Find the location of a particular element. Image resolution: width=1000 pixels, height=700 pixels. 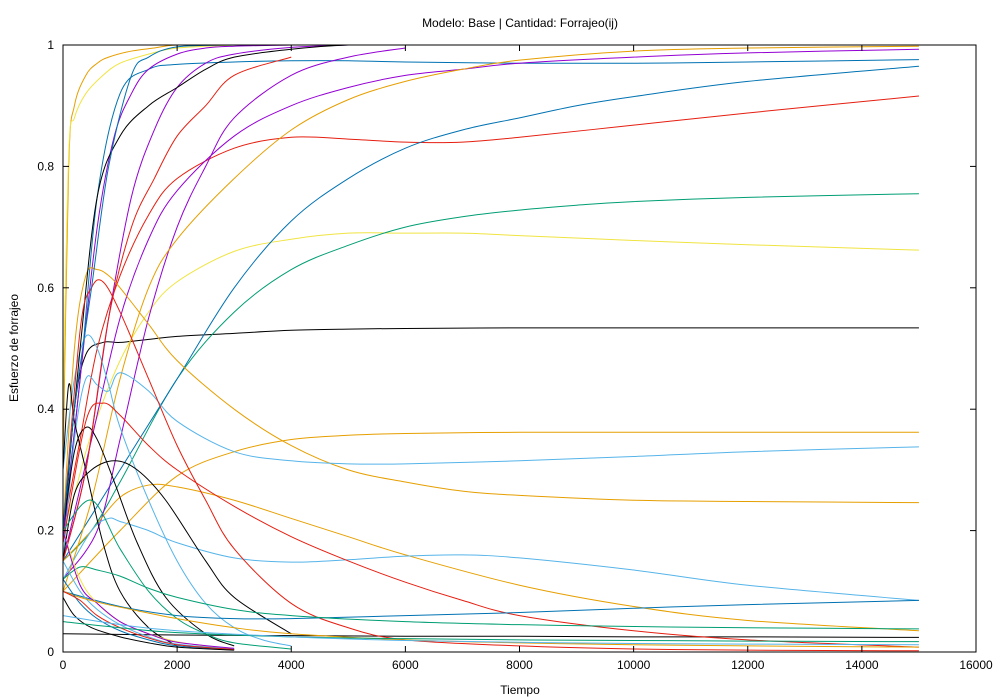

x-tick-label: 6000 is located at coordinates (405, 665).